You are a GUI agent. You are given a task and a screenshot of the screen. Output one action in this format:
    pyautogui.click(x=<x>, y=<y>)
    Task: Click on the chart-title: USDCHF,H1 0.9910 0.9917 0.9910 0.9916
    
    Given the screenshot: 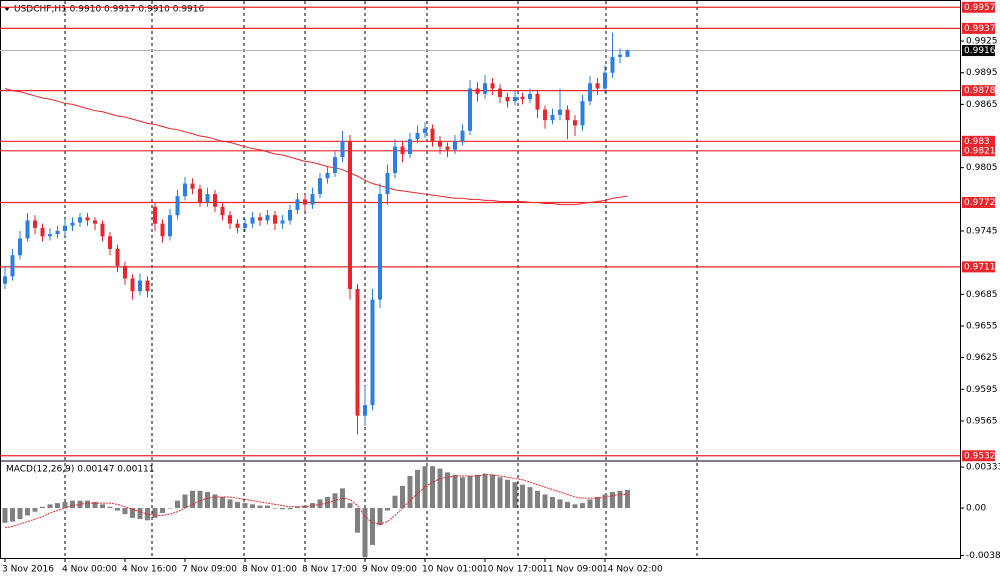 What is the action you would take?
    pyautogui.click(x=109, y=10)
    